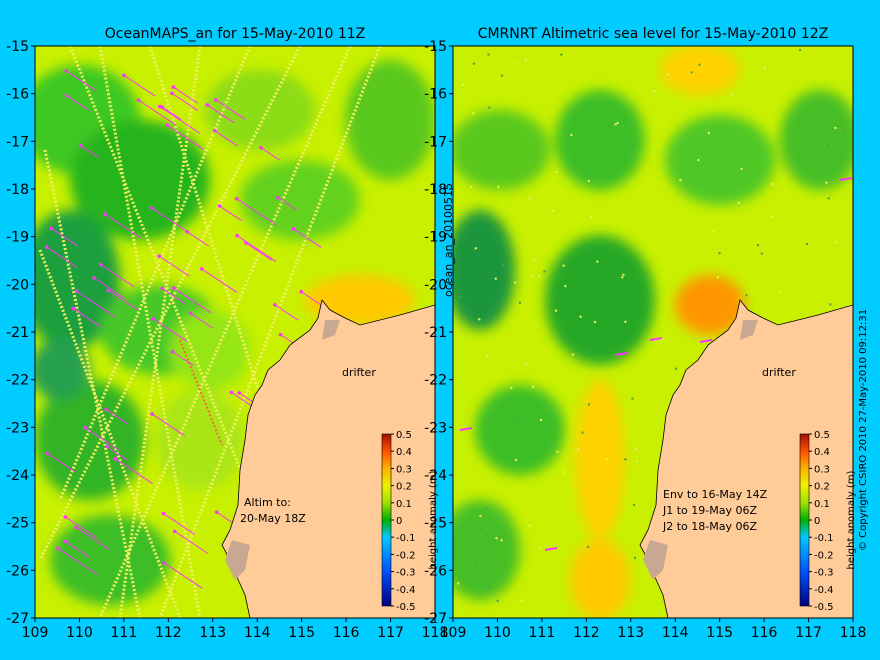 The width and height of the screenshot is (880, 660). What do you see at coordinates (17, 238) in the screenshot?
I see `chart0-y-tick-label: -19` at bounding box center [17, 238].